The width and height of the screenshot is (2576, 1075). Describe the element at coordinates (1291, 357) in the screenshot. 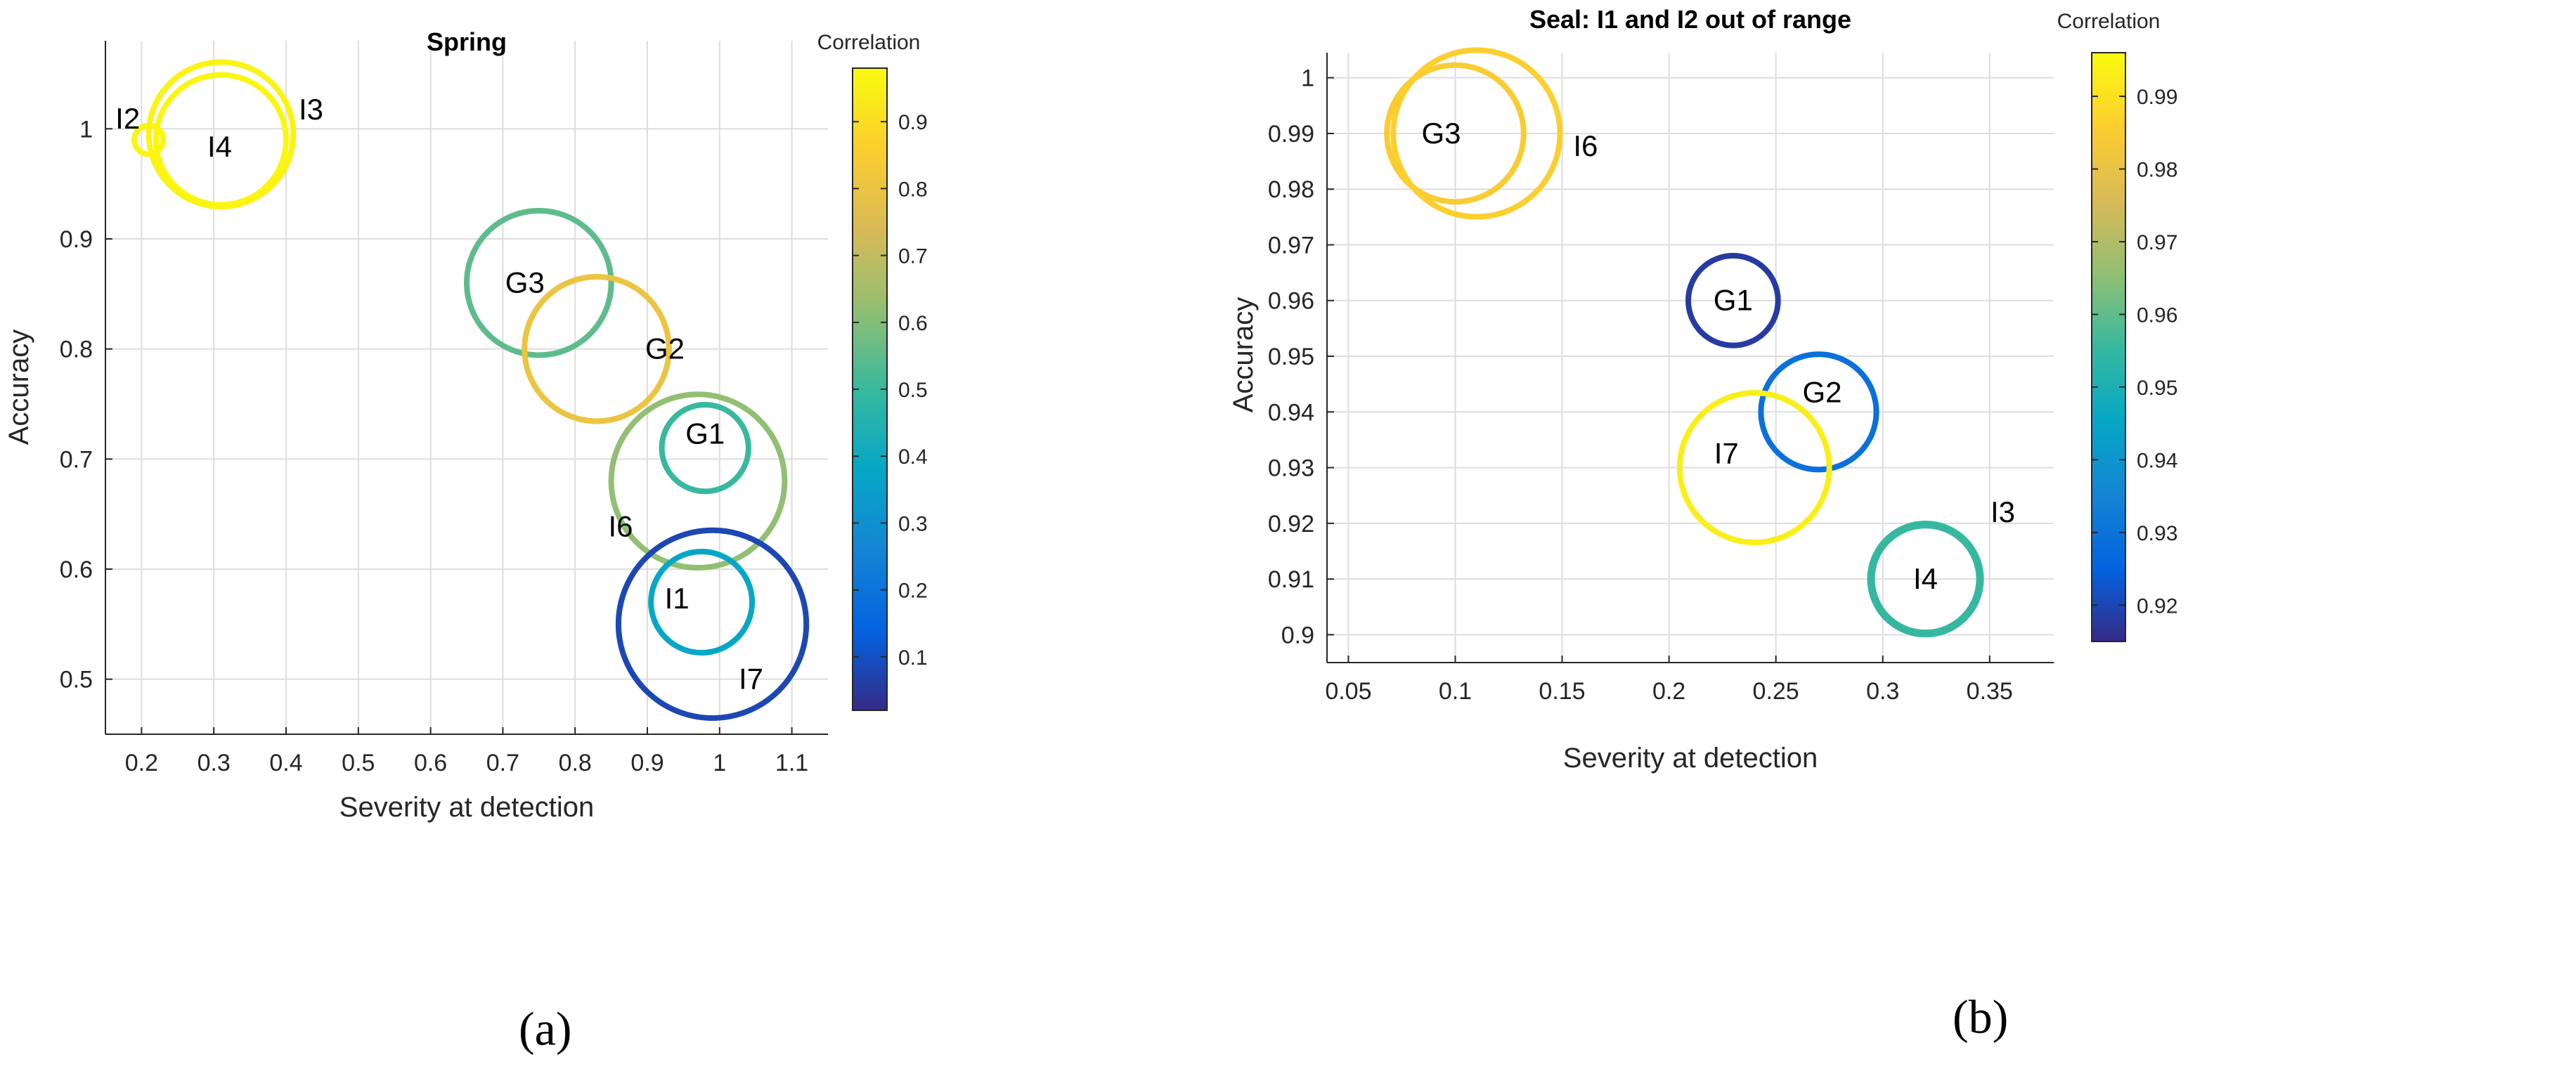

I see `y-tick-label: 0.95` at that location.